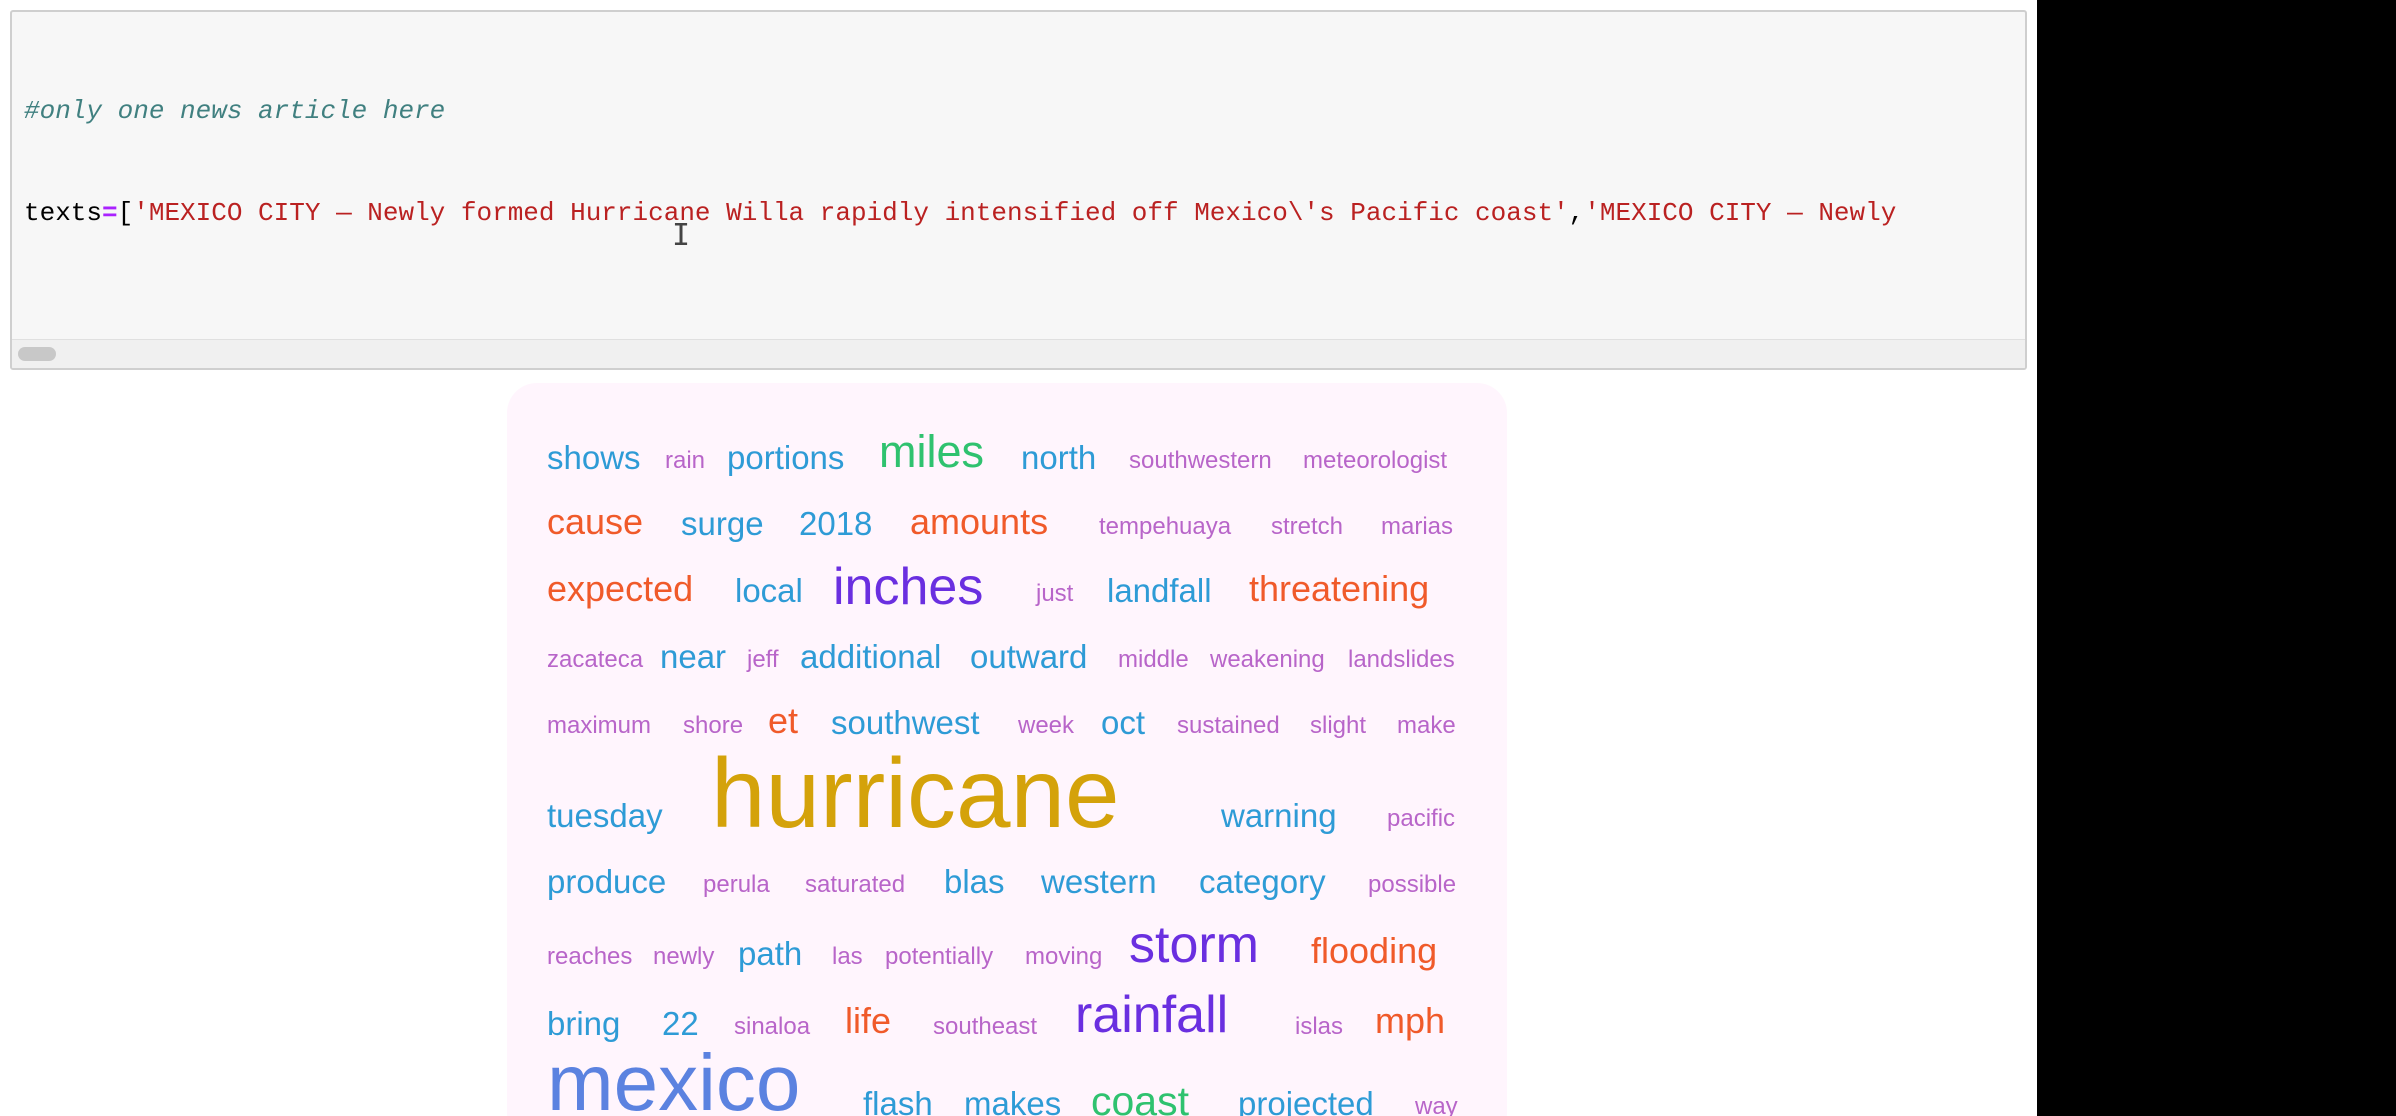 The height and width of the screenshot is (1116, 2396). Describe the element at coordinates (1417, 527) in the screenshot. I see `cloud-word: marias` at that location.